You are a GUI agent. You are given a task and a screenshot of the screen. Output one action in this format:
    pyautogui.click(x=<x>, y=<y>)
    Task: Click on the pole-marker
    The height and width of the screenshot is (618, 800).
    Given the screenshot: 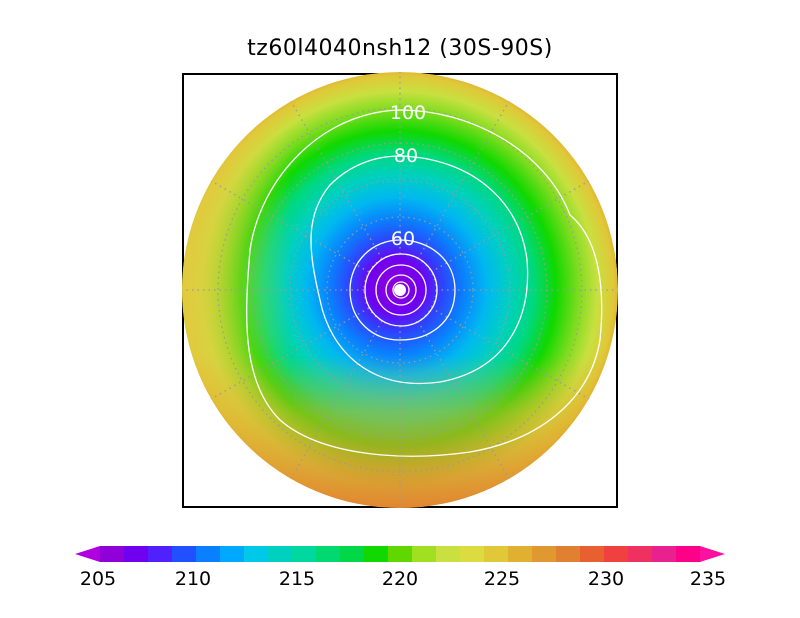 What is the action you would take?
    pyautogui.click(x=400, y=290)
    